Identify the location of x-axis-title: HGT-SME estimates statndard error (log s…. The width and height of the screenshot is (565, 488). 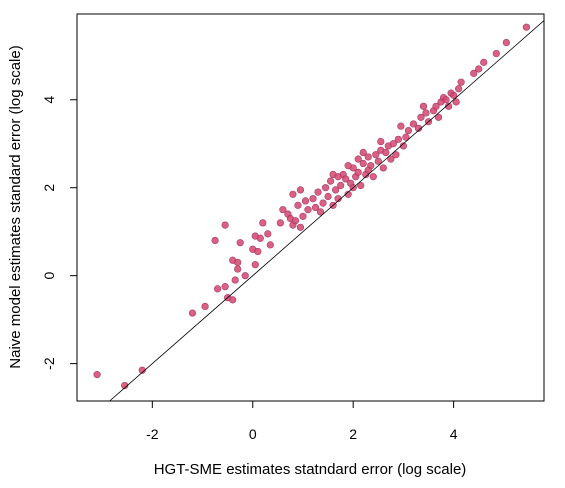
(310, 469).